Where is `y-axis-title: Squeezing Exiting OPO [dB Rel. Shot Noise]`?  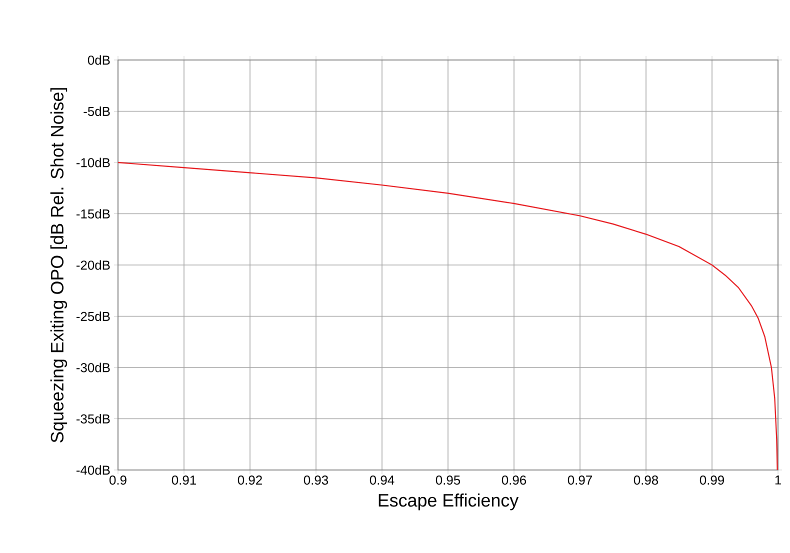 y-axis-title: Squeezing Exiting OPO [dB Rel. Shot Noise] is located at coordinates (59, 265).